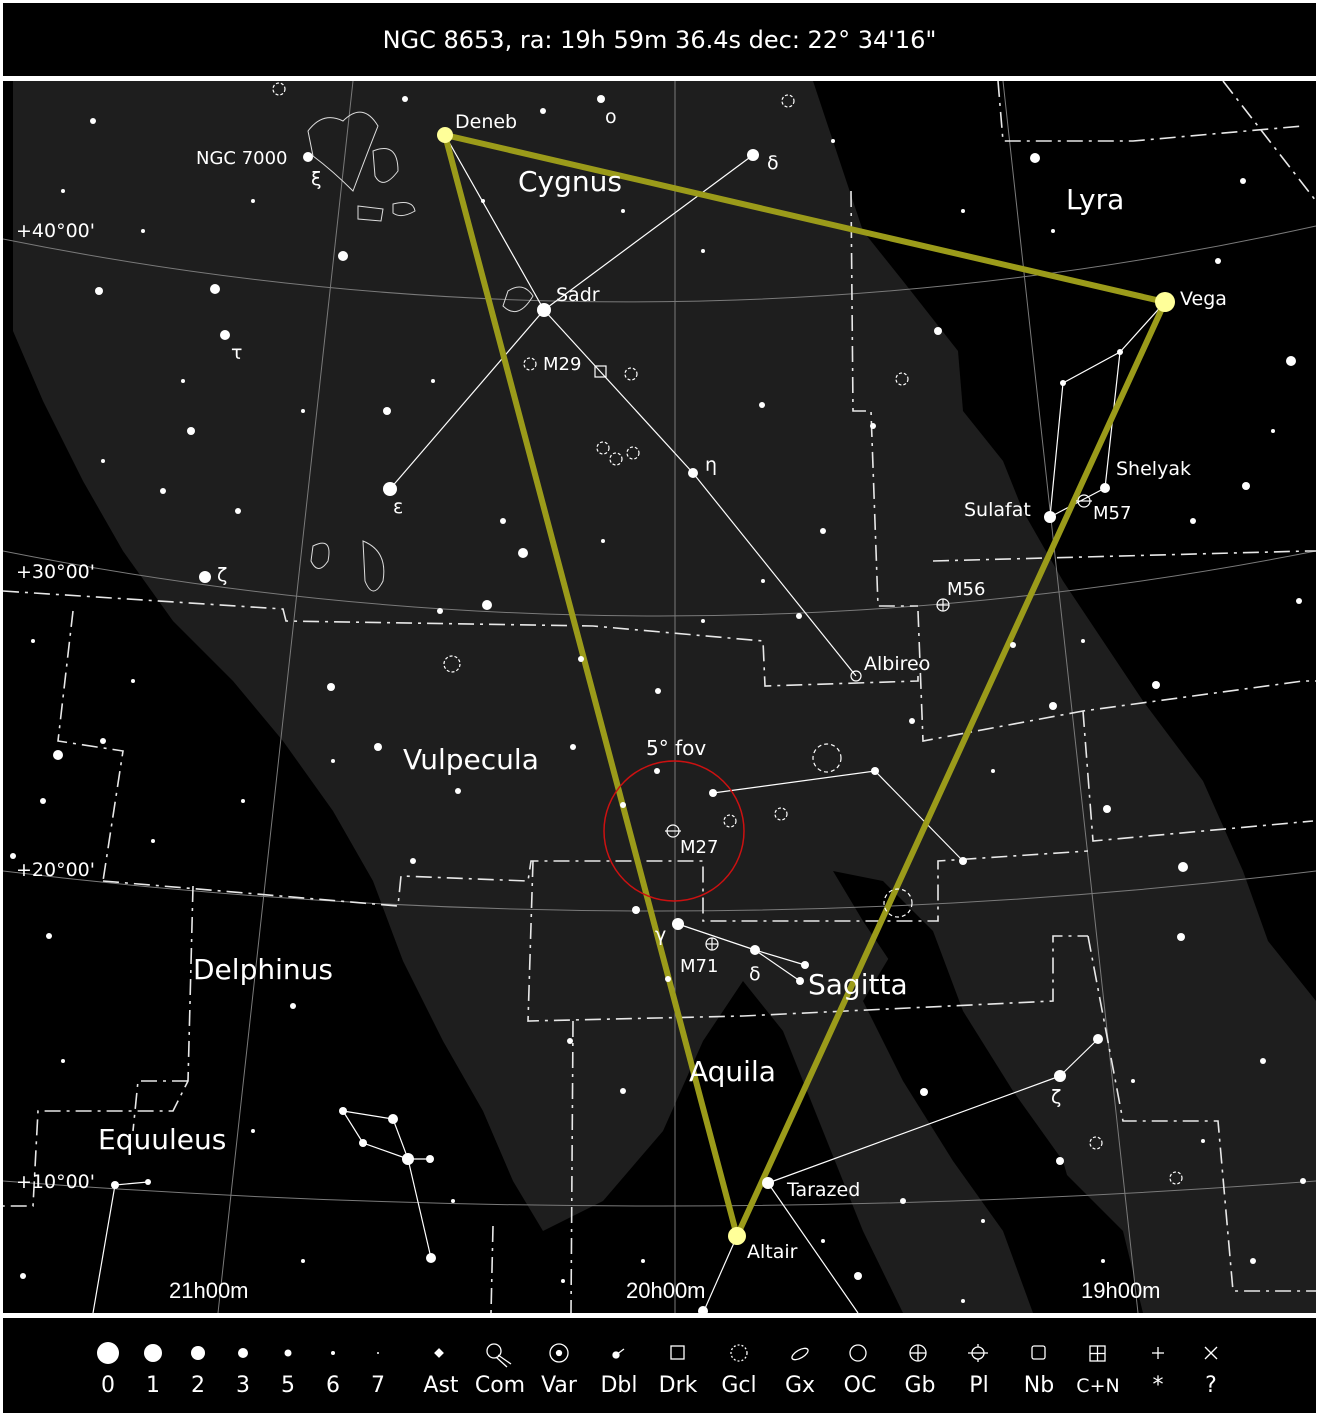 The height and width of the screenshot is (1416, 1319). I want to click on type-label-var: Var, so click(559, 1385).